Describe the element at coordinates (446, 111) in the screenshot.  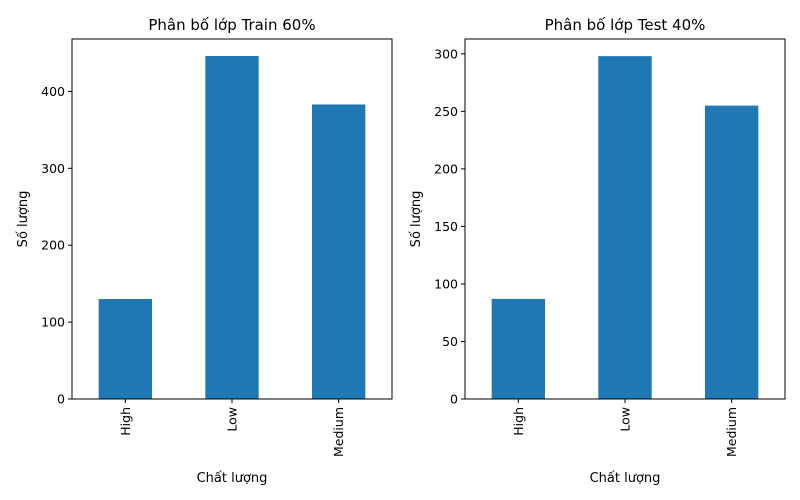
I see `y-tick-label: 250` at that location.